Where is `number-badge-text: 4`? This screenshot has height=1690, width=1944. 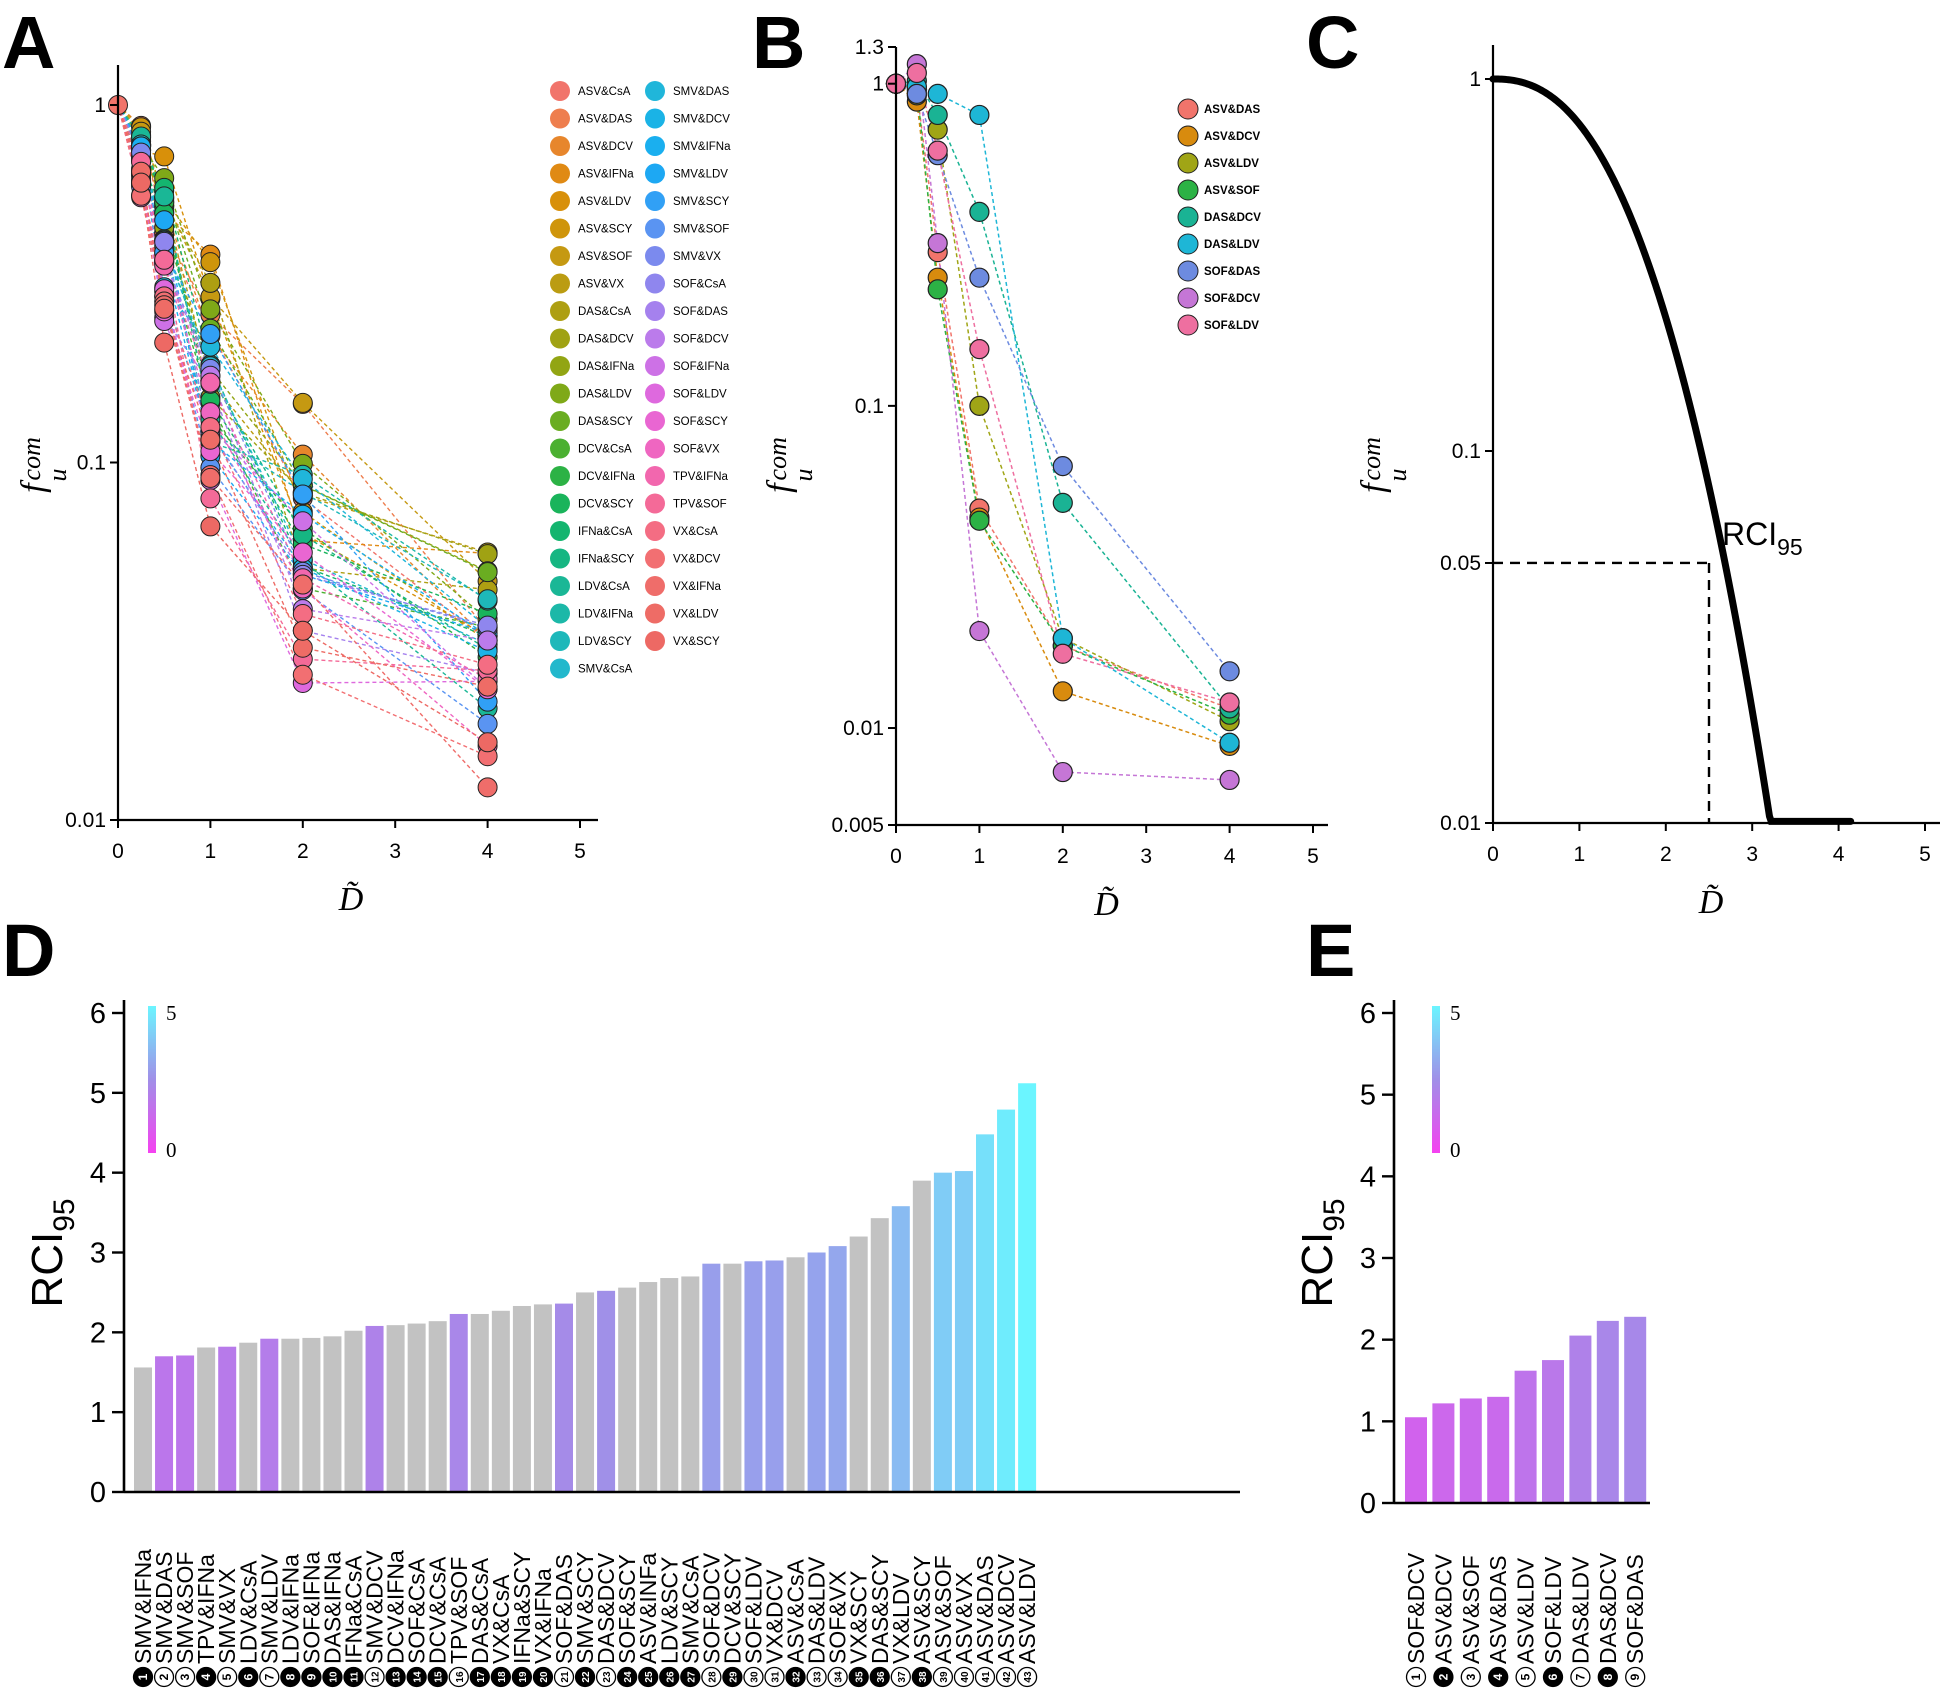 number-badge-text: 4 is located at coordinates (1498, 1676).